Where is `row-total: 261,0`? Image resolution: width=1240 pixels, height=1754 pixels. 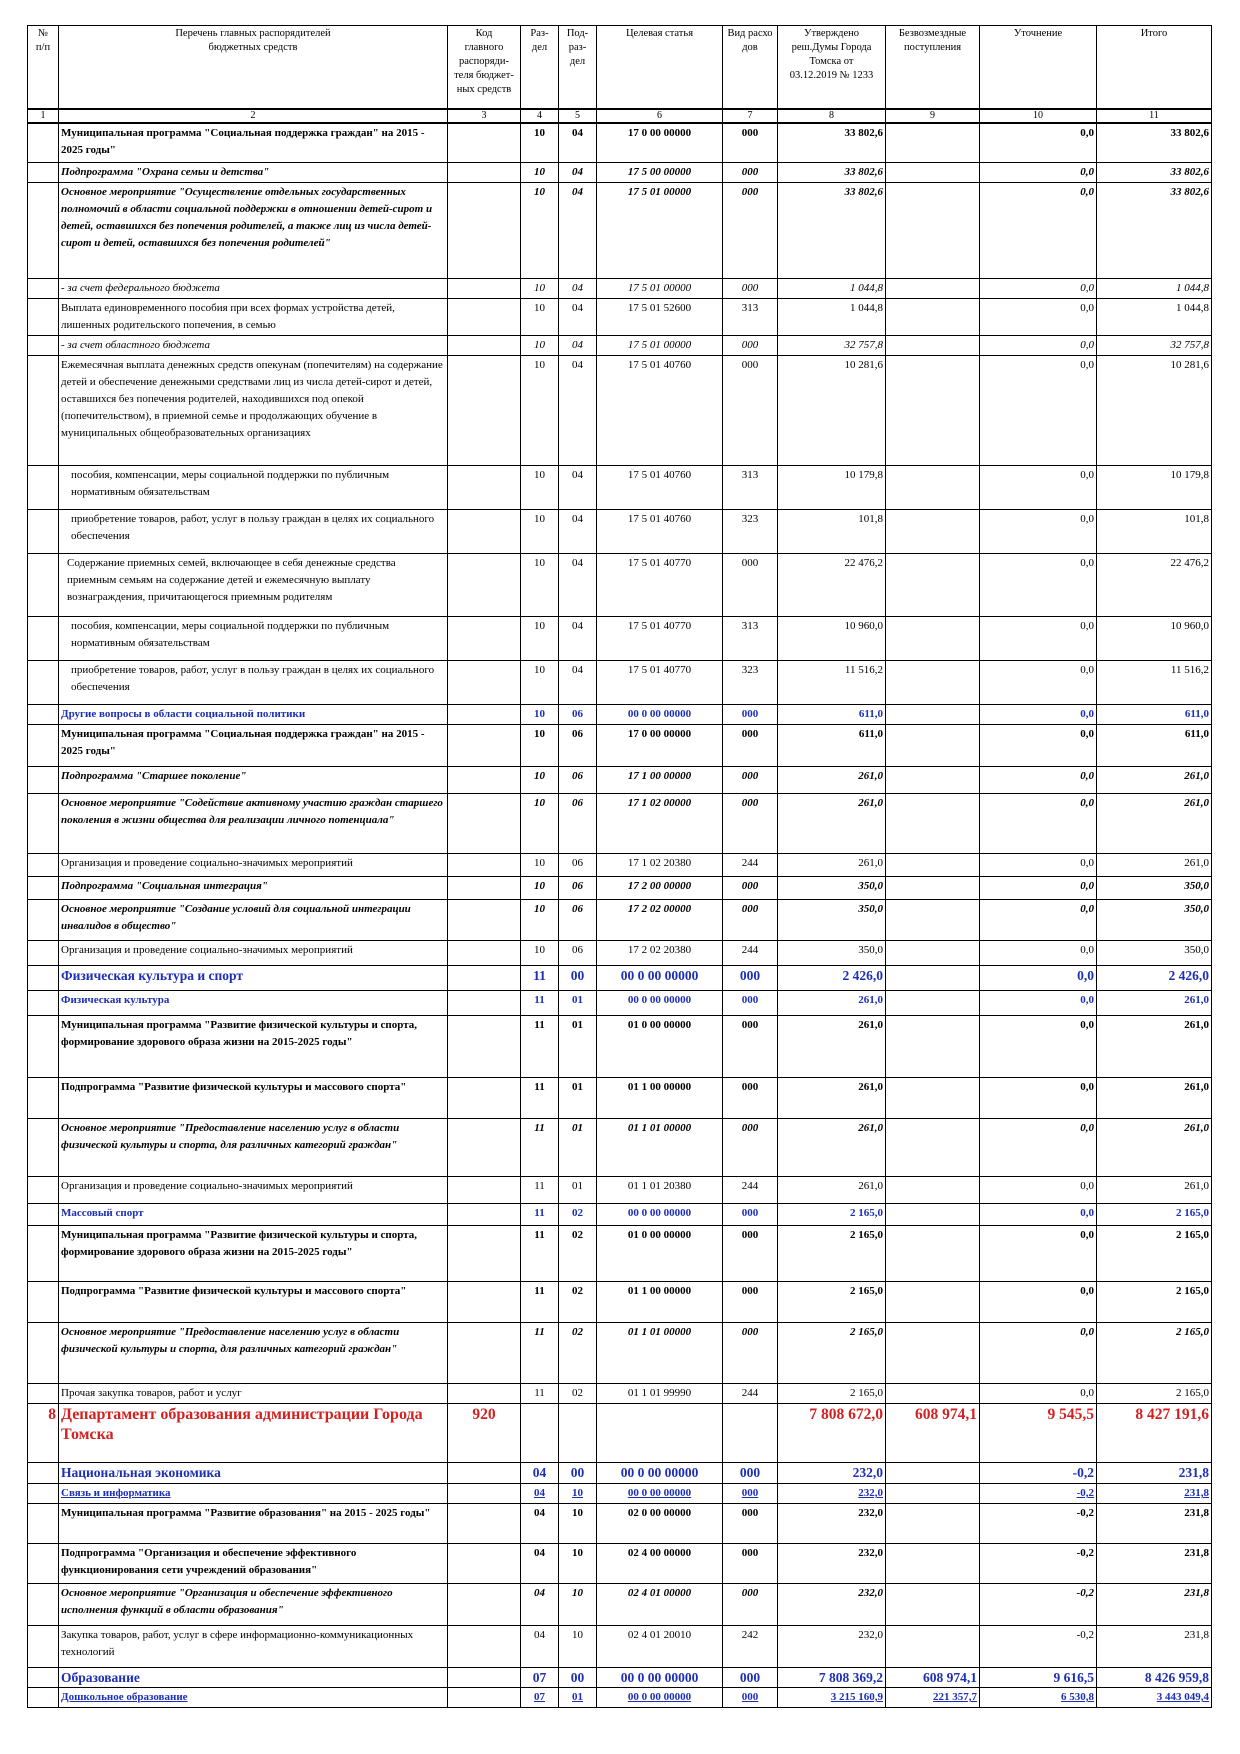 row-total: 261,0 is located at coordinates (1154, 1003).